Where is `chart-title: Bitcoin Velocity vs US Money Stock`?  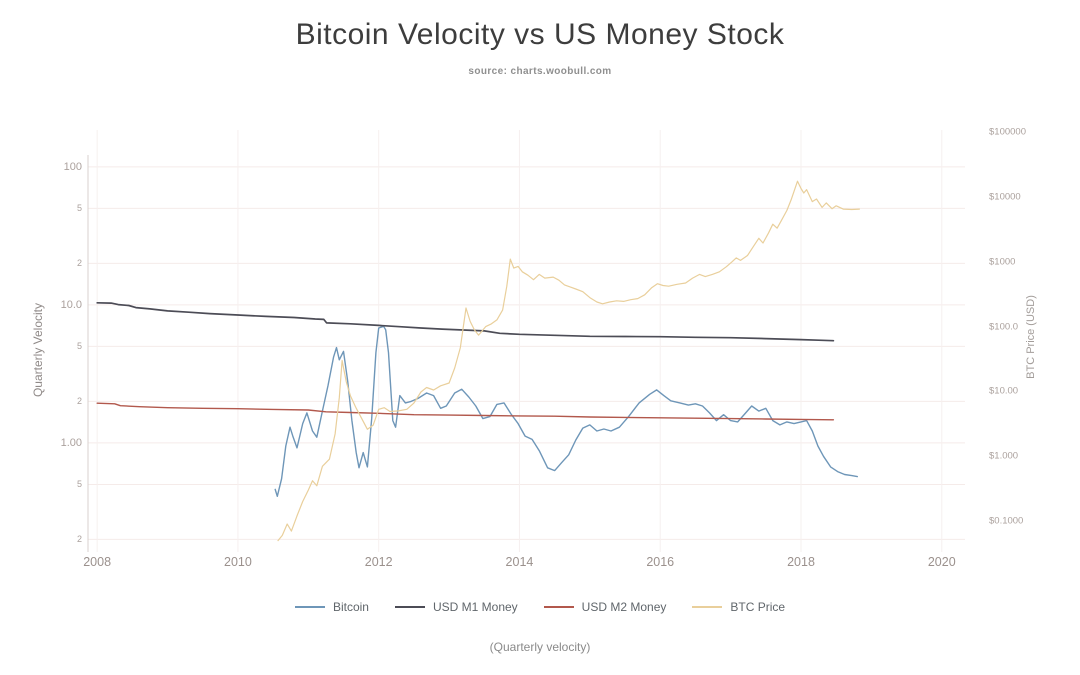
chart-title: Bitcoin Velocity vs US Money Stock is located at coordinates (540, 34).